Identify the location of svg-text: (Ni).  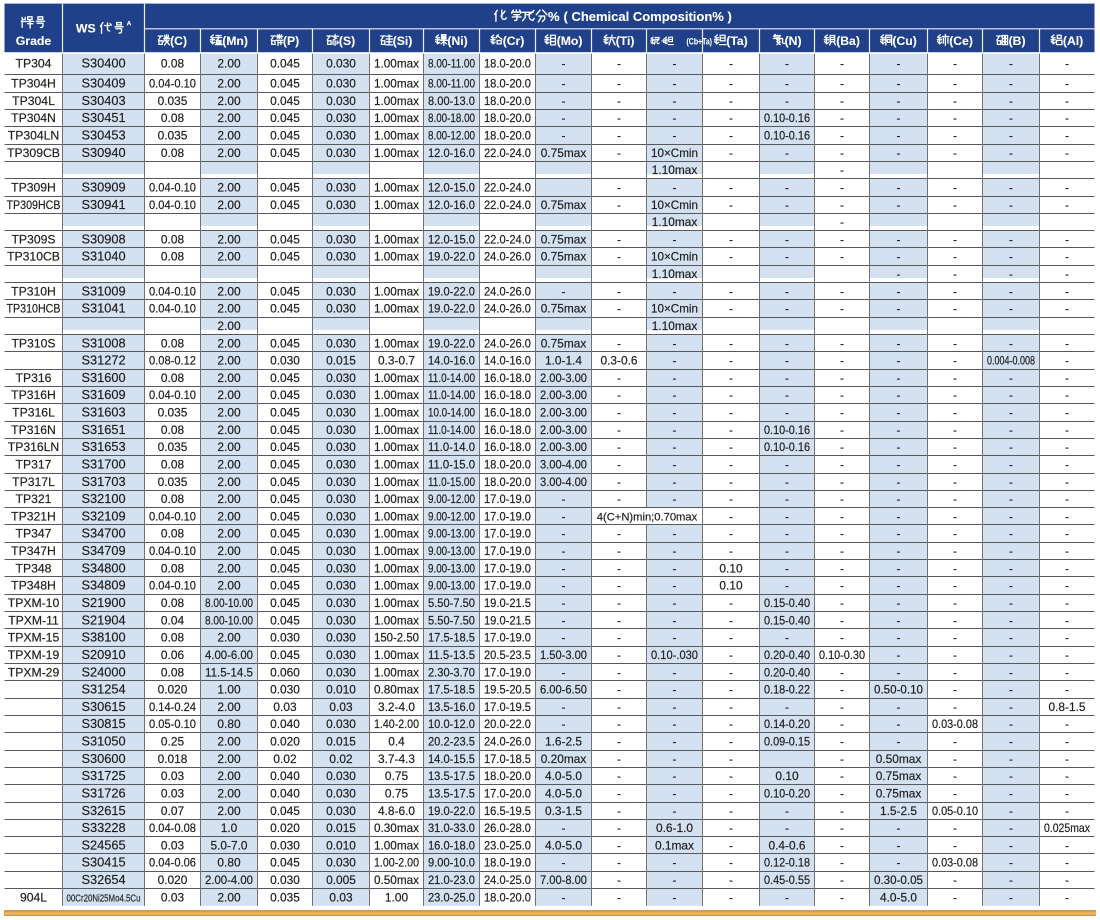
(457, 41).